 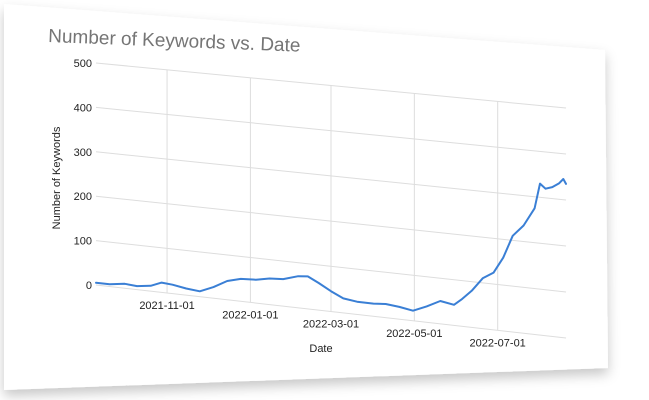 What do you see at coordinates (83, 108) in the screenshot?
I see `y-tick-label: 400` at bounding box center [83, 108].